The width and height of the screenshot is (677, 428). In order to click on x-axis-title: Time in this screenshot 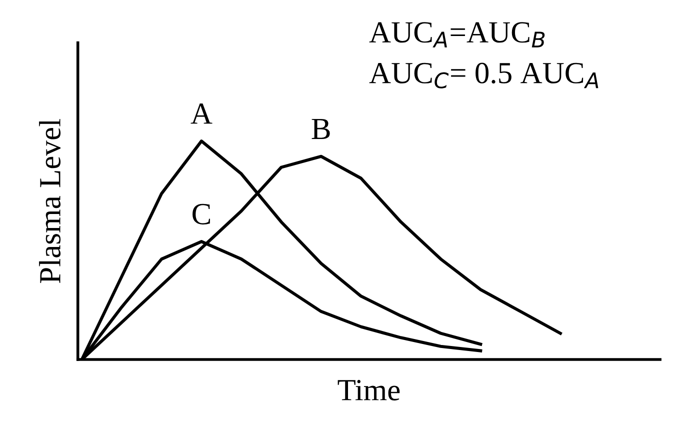, I will do `click(369, 390)`.